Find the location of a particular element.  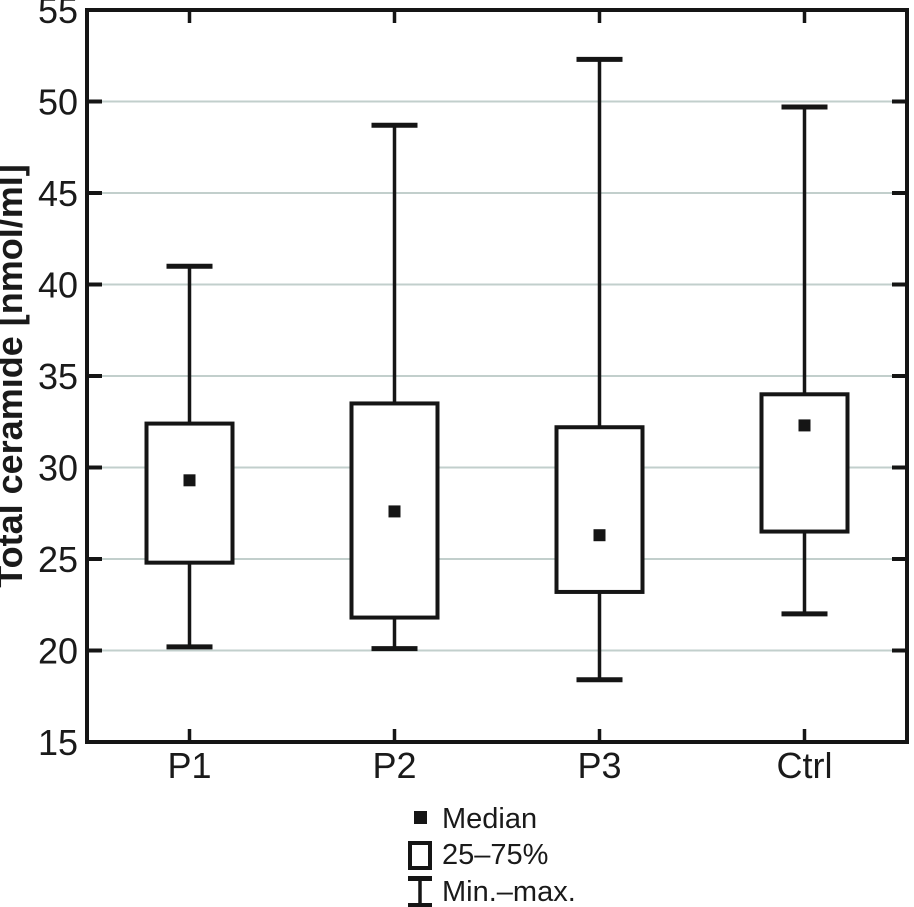

y-tick-label-35: 35 is located at coordinates (58, 376).